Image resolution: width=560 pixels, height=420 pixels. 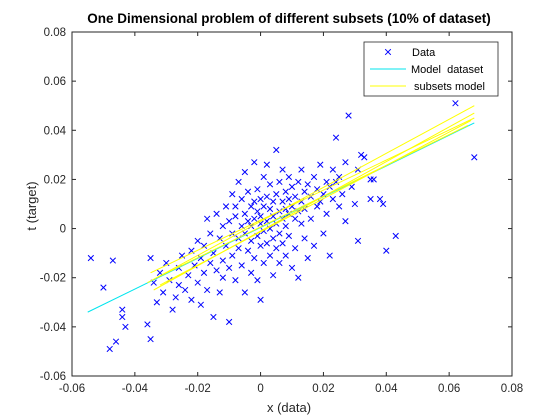 I want to click on y-tick-label: 0, so click(x=63, y=230).